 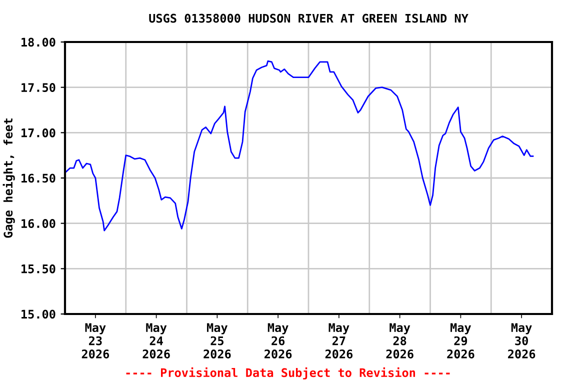 What do you see at coordinates (39, 223) in the screenshot?
I see `y-tick-label: 16.00` at bounding box center [39, 223].